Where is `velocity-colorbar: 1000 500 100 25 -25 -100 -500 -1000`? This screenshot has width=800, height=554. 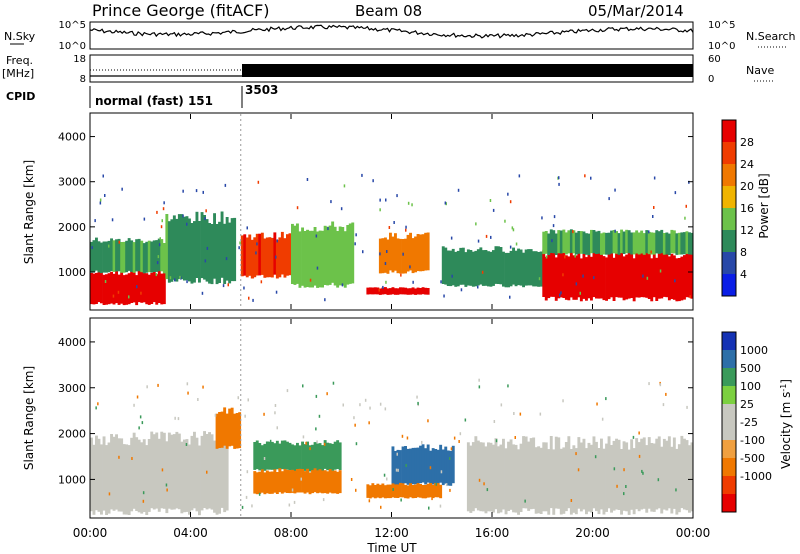 velocity-colorbar: 1000 500 100 25 -25 -100 -500 -1000 is located at coordinates (746, 422).